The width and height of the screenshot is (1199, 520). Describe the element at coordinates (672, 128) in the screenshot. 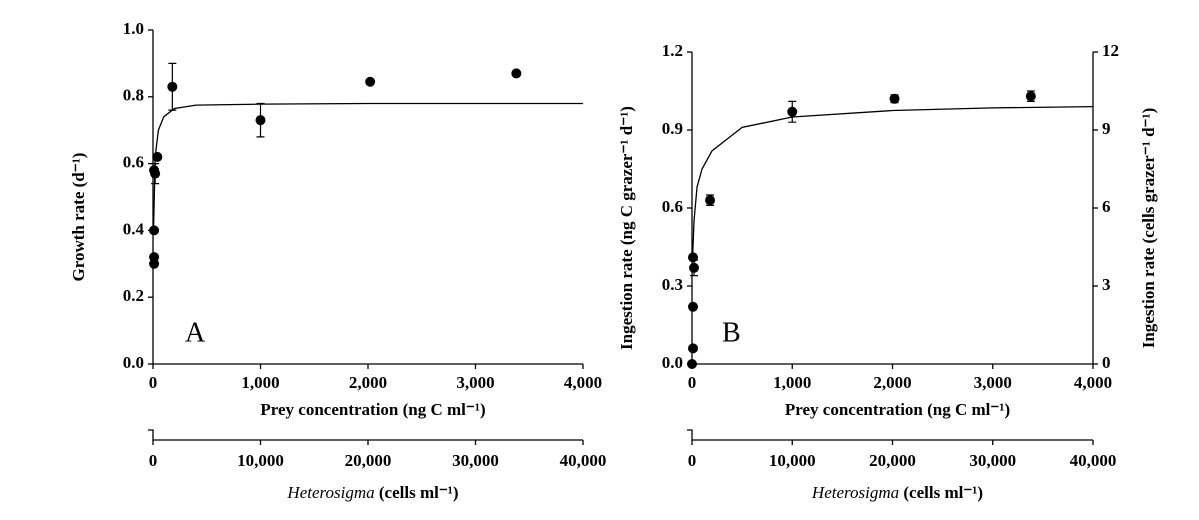

I see `y-tick-label: 0.9` at that location.